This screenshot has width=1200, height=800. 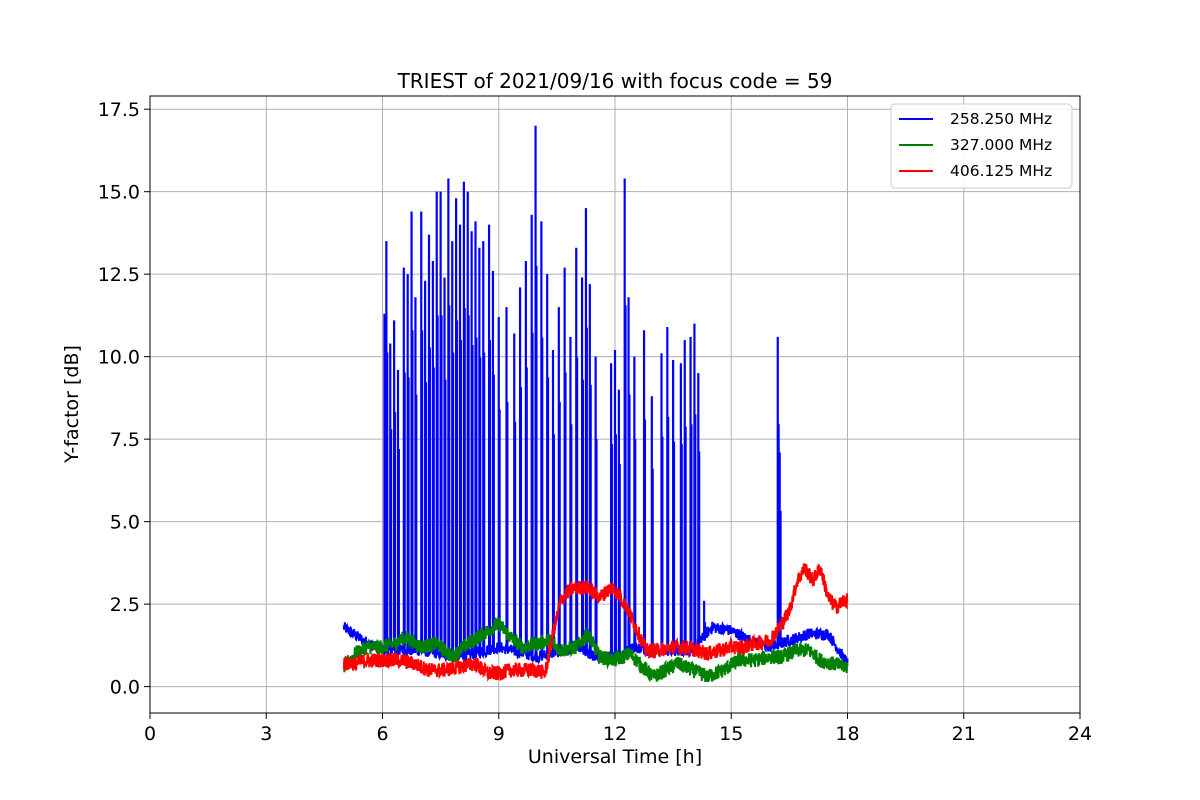 I want to click on x-tick-label: 9, so click(x=499, y=734).